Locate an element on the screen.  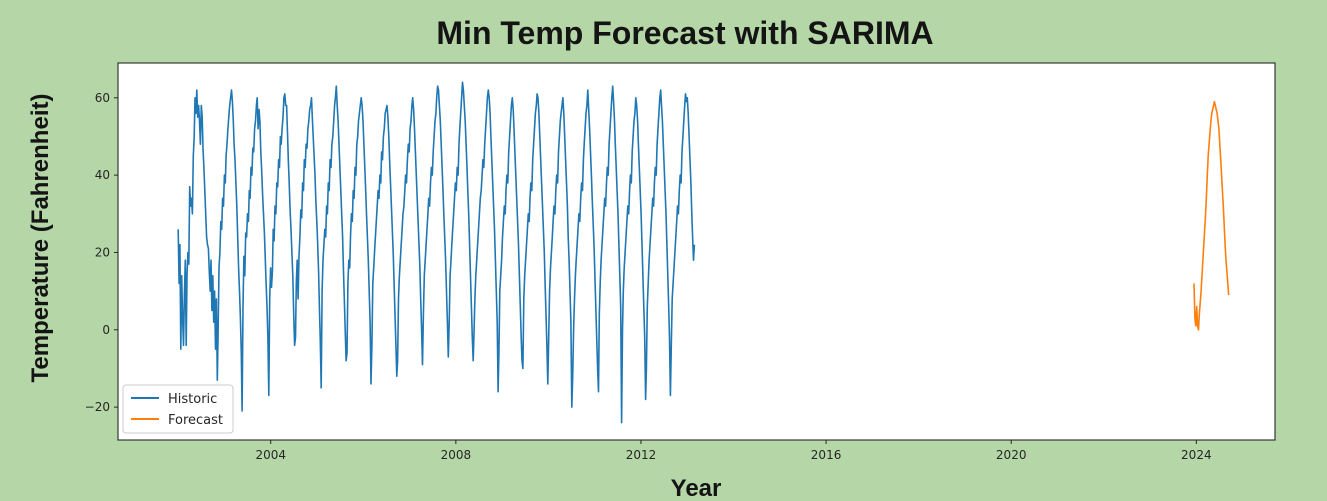
y-tick-label: 20 is located at coordinates (102, 252).